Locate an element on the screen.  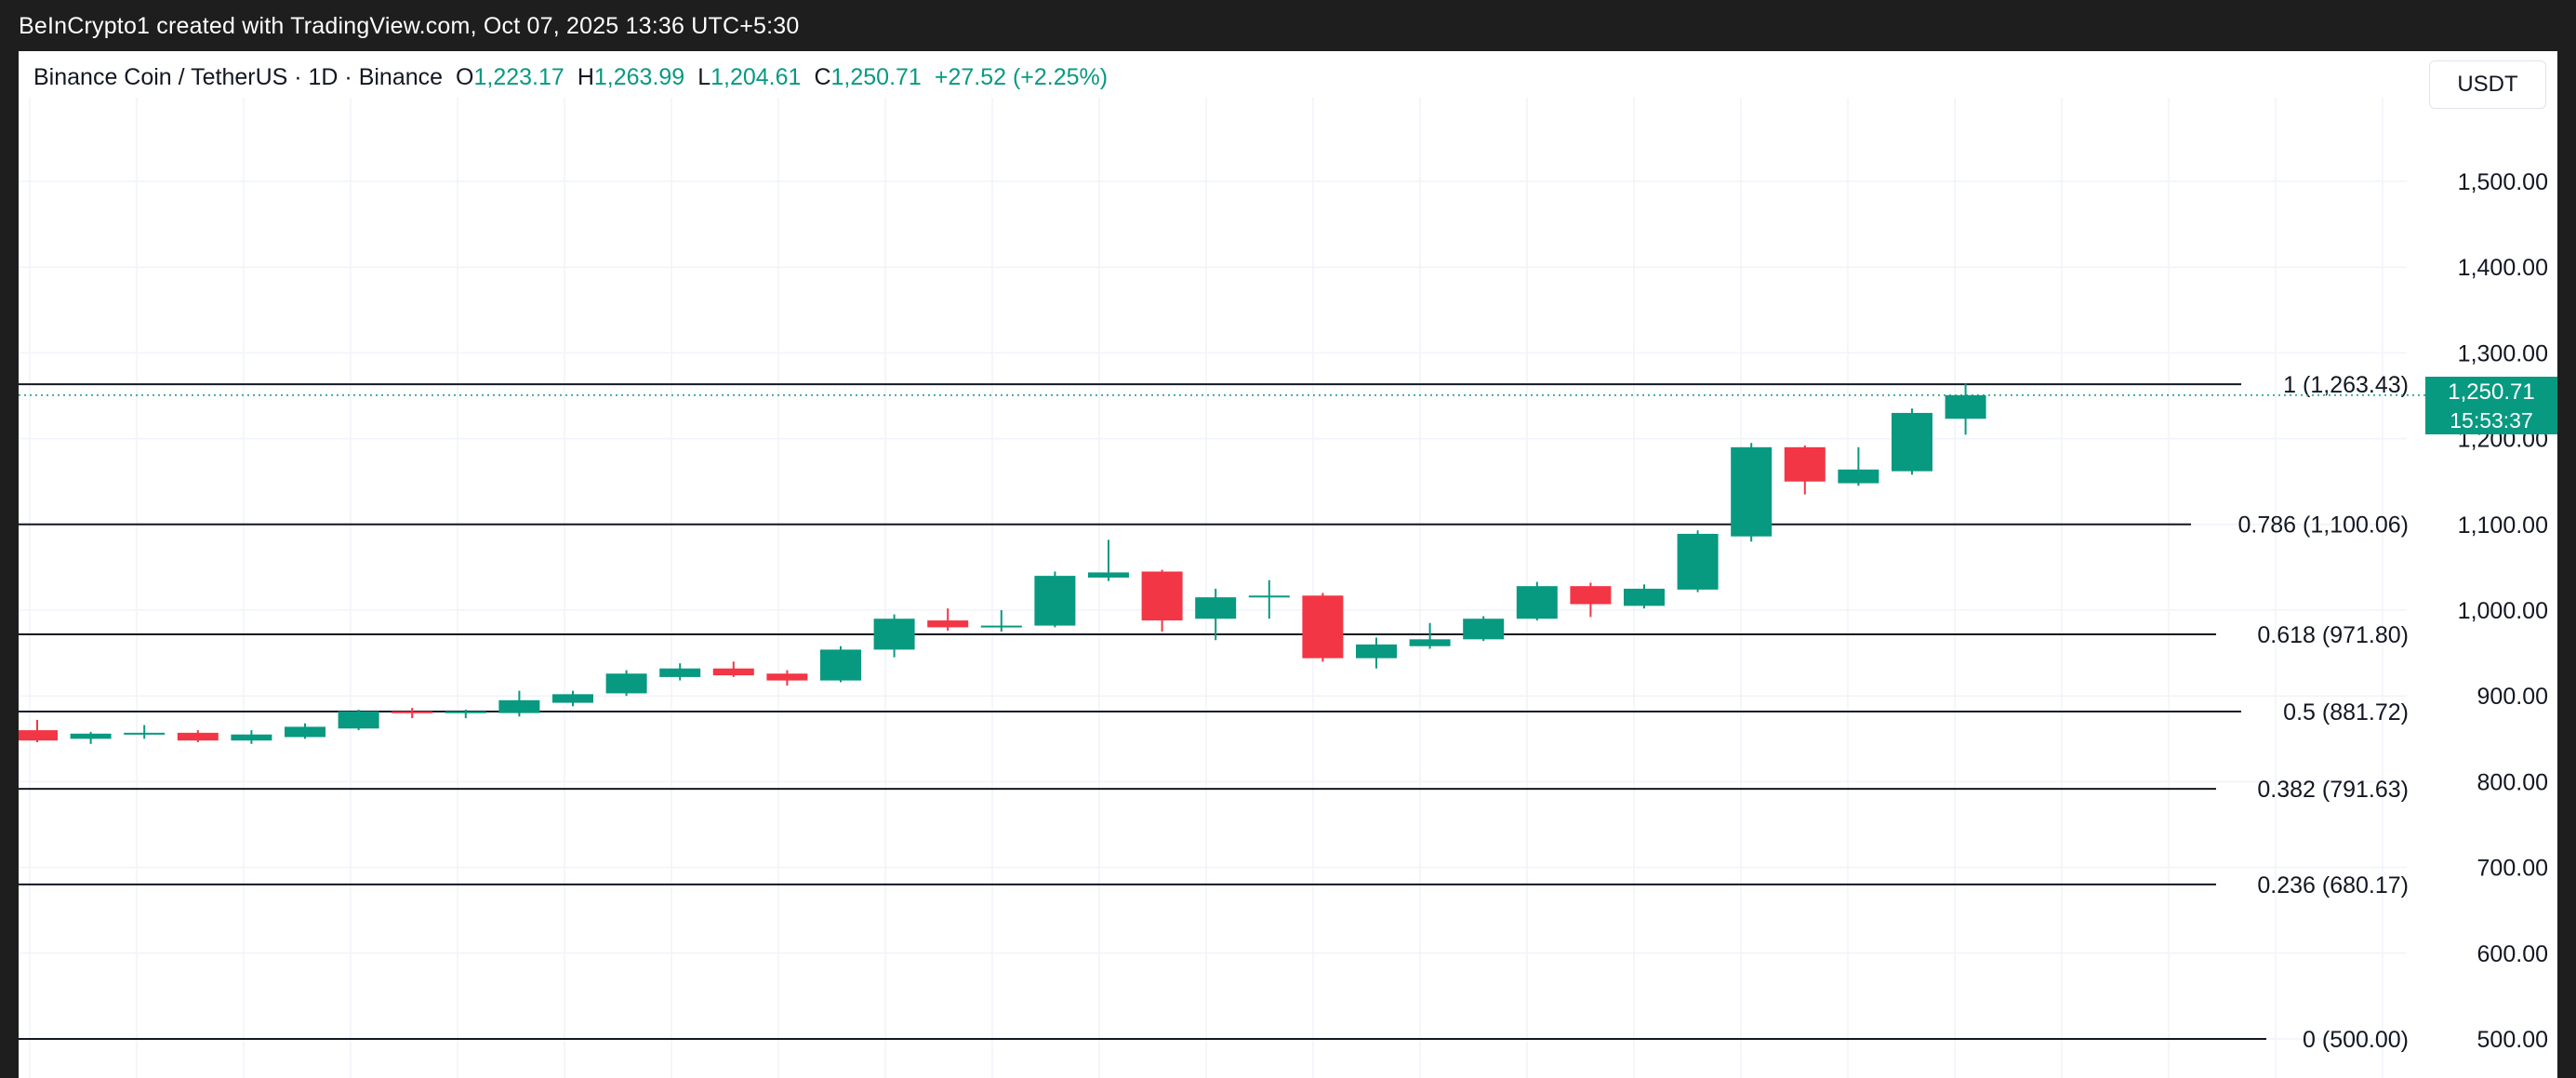
fib-level-label: 0.5 (881.72) is located at coordinates (2346, 712).